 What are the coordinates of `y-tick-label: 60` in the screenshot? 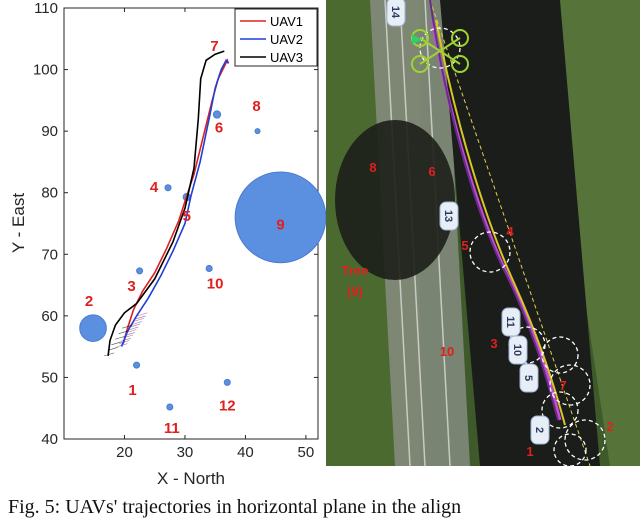 It's located at (49, 316).